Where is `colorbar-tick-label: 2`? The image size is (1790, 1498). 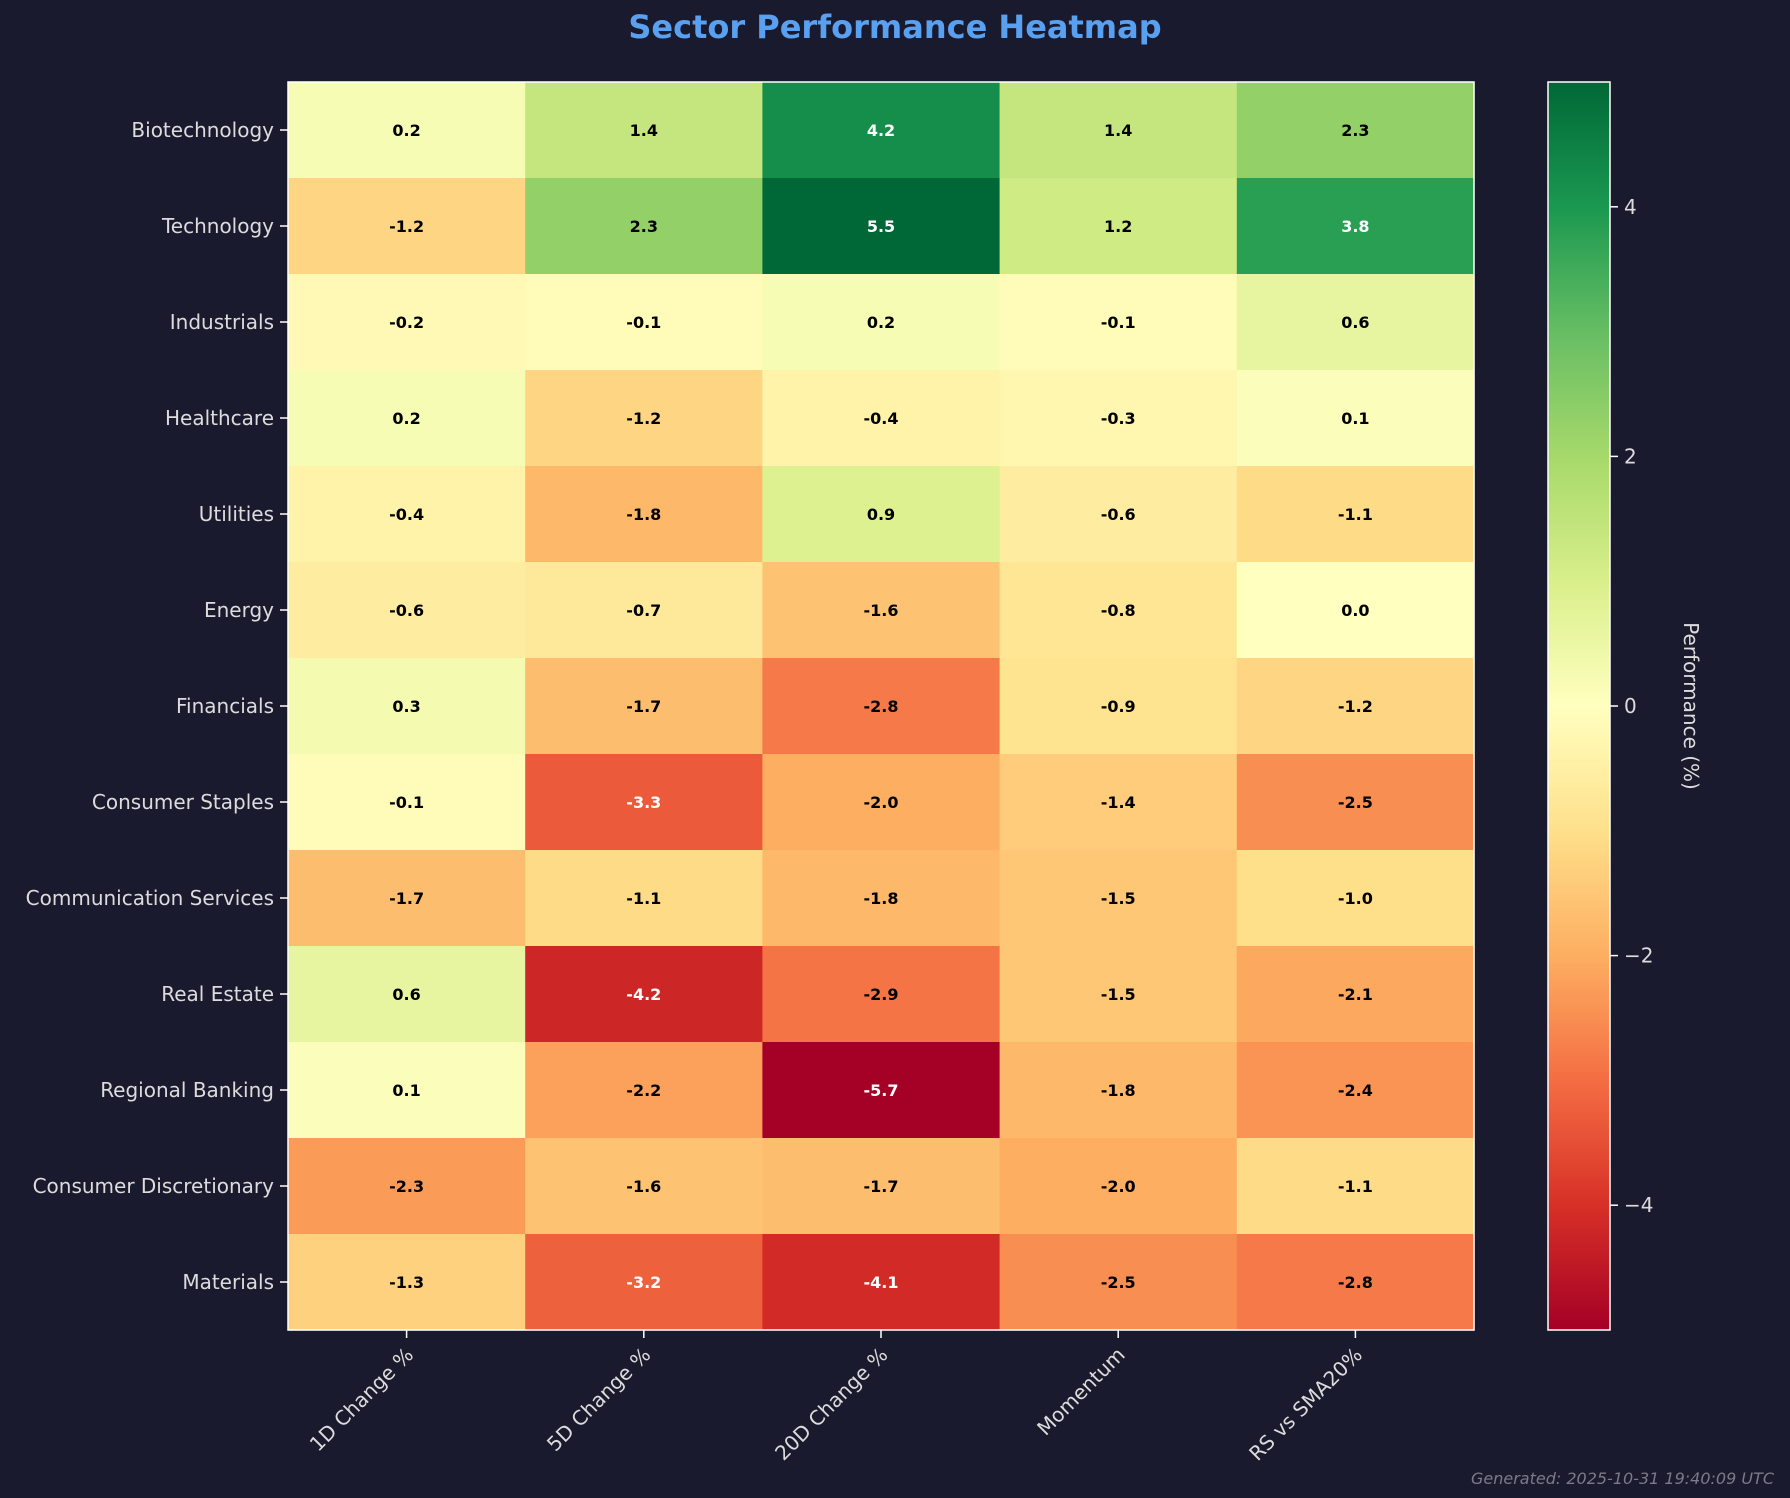
colorbar-tick-label: 2 is located at coordinates (1630, 456).